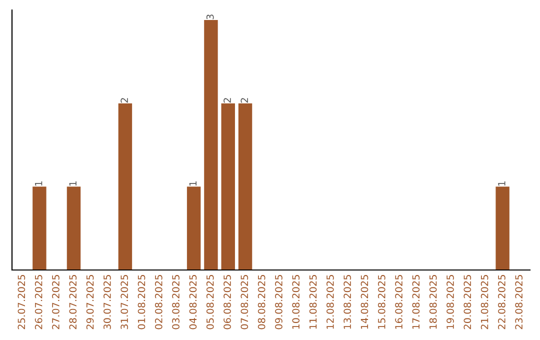 This screenshot has width=540, height=340. Describe the element at coordinates (107, 302) in the screenshot. I see `x-tick-label: 30.07.2025` at that location.